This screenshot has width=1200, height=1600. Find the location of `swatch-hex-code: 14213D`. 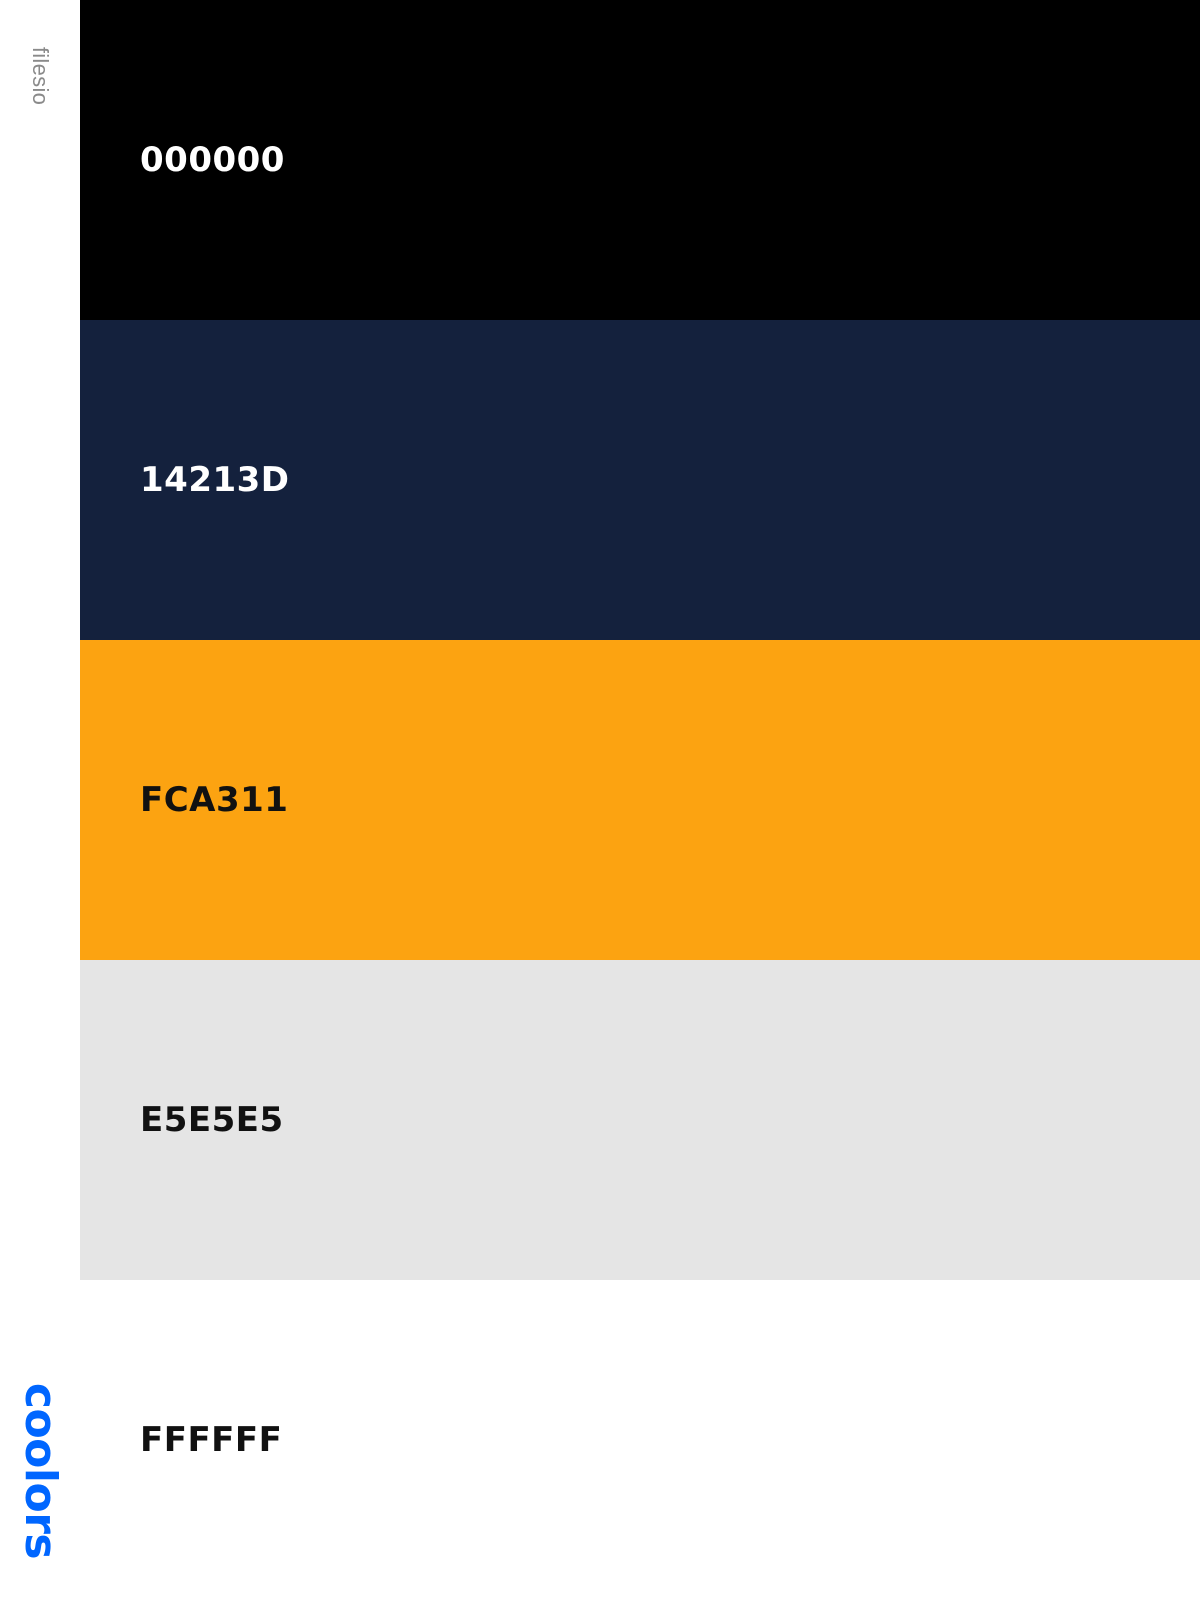

swatch-hex-code: 14213D is located at coordinates (215, 480).